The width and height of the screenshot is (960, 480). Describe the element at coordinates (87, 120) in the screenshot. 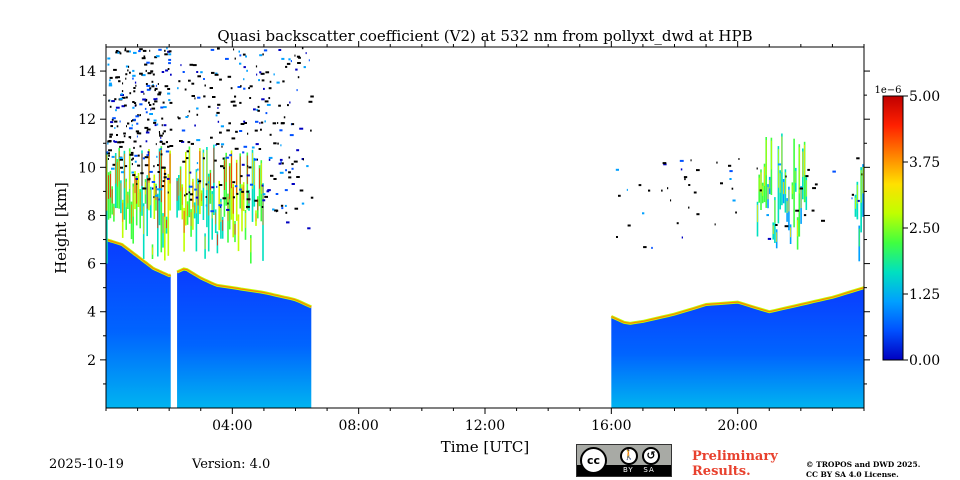

I see `y-tick-label: 12` at that location.